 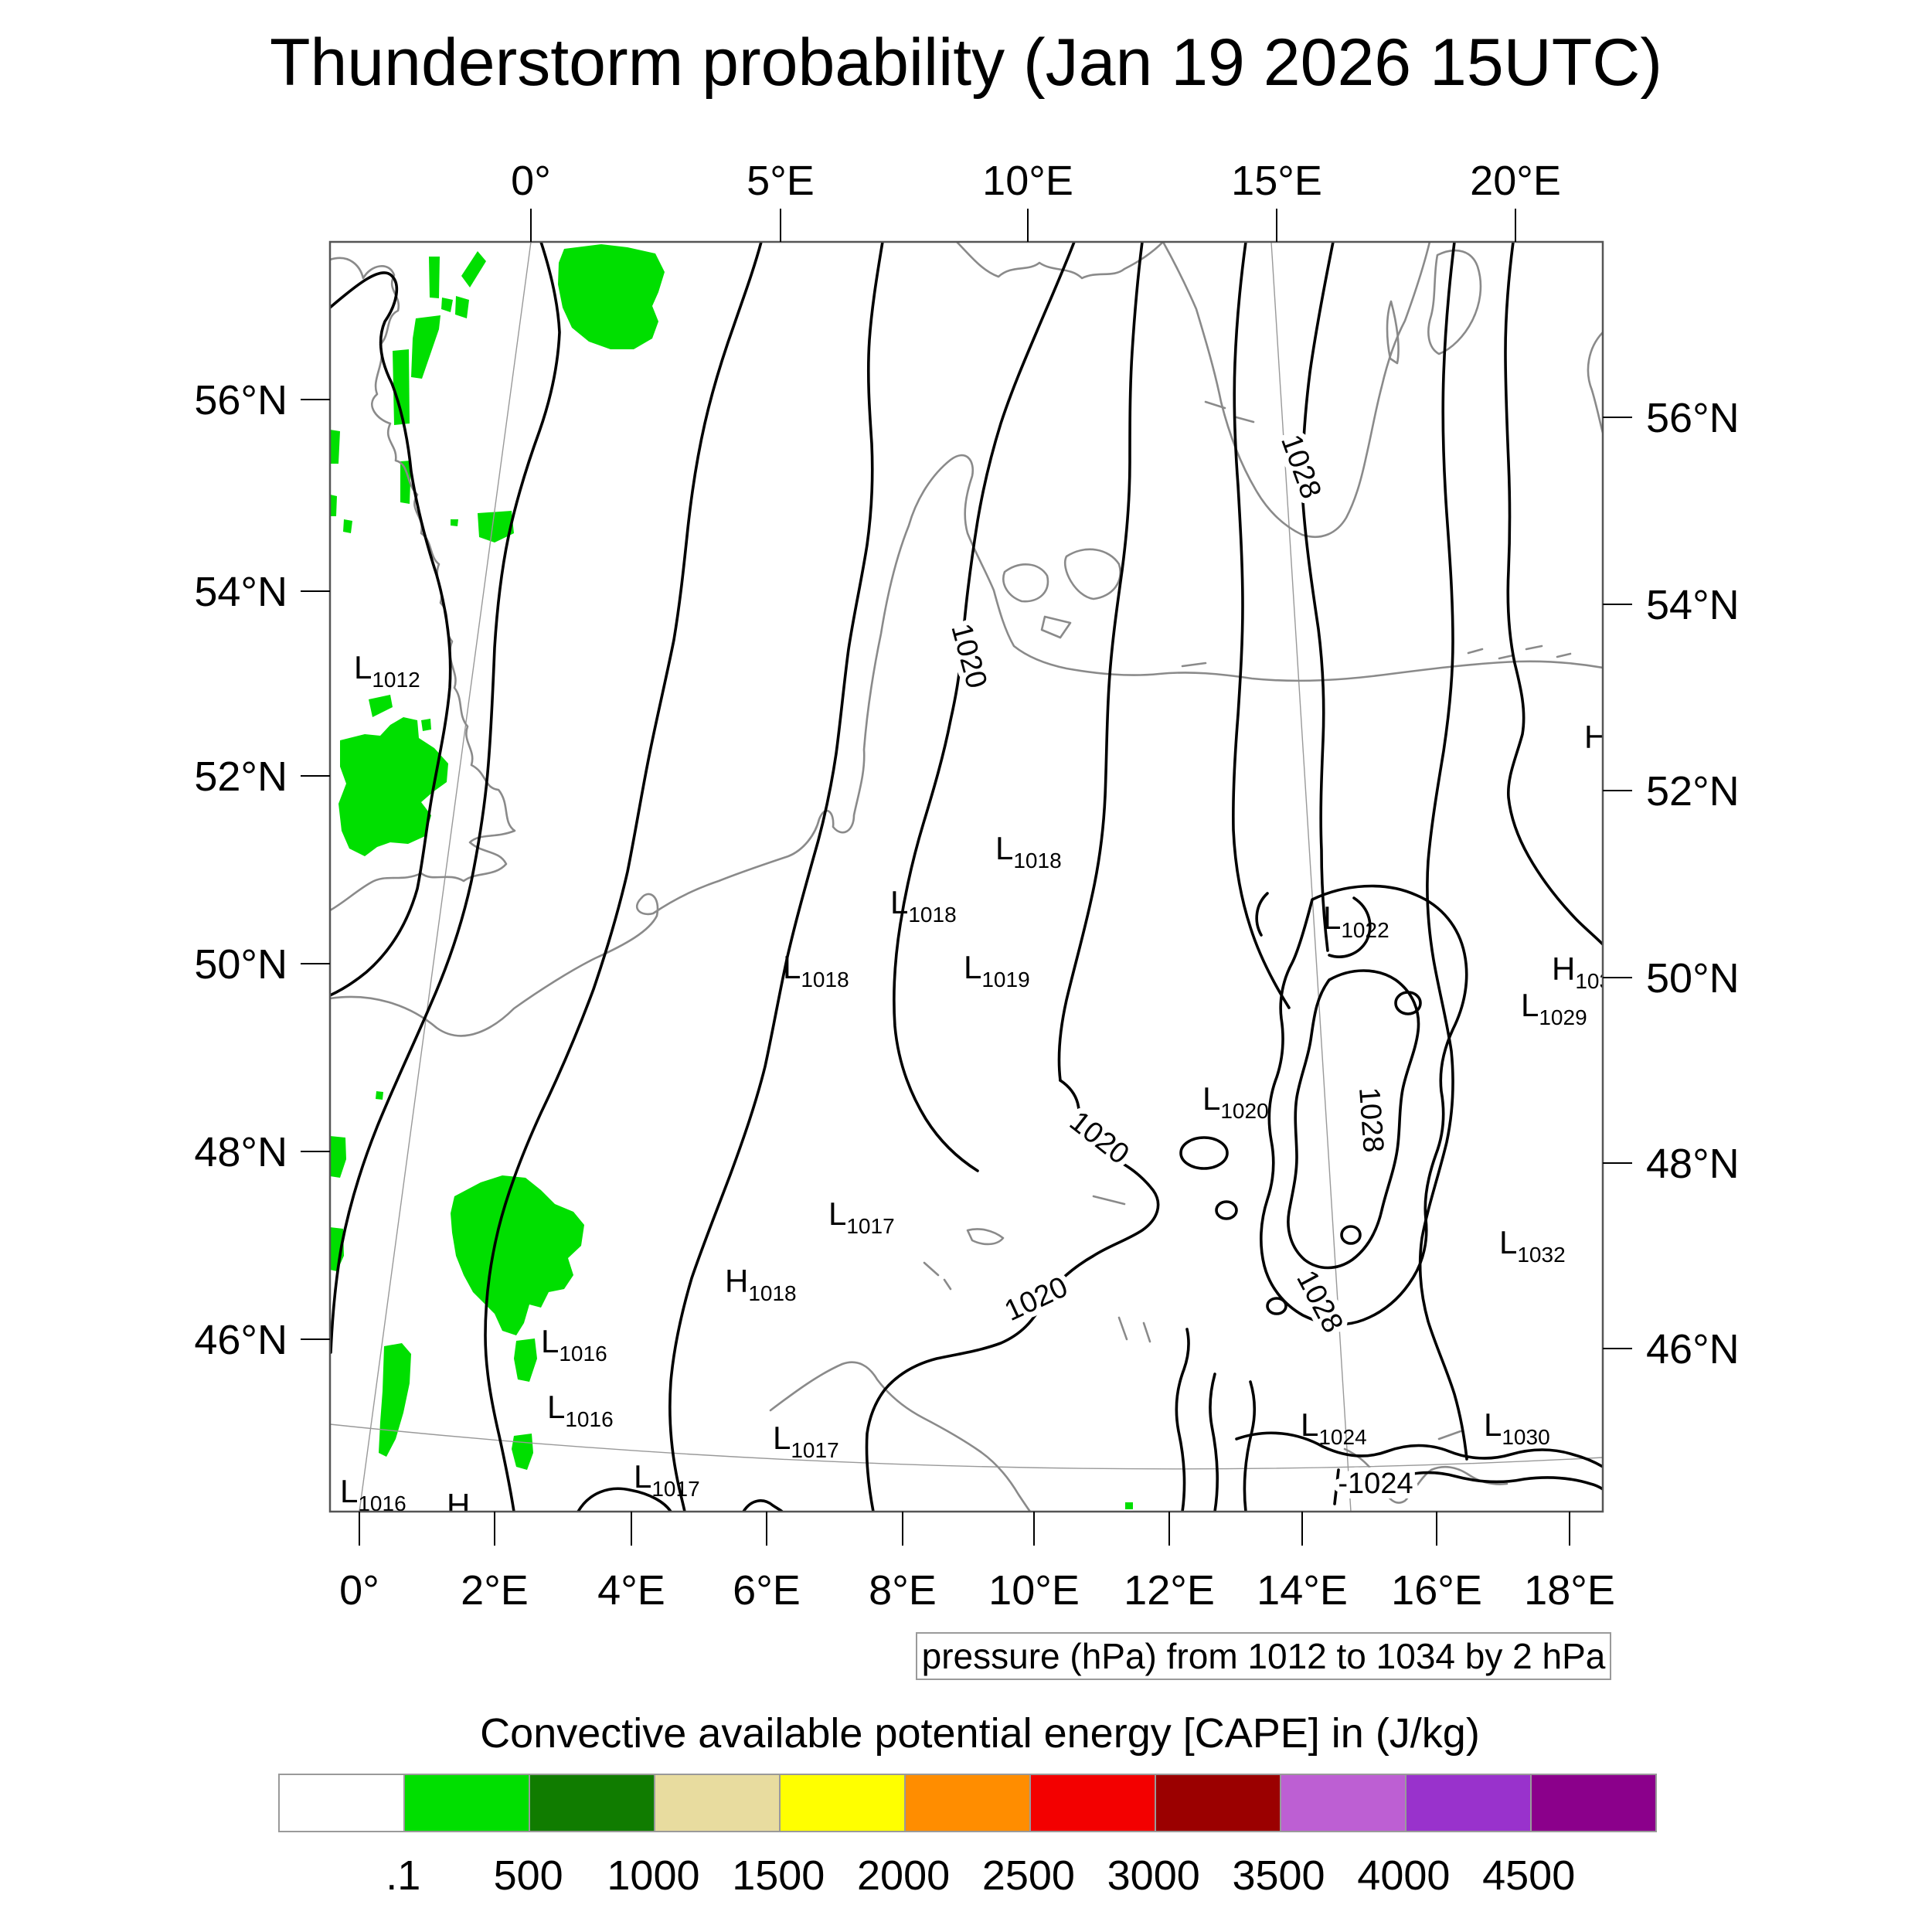 I want to click on bottom-axis-label: 12°E, so click(x=1170, y=1590).